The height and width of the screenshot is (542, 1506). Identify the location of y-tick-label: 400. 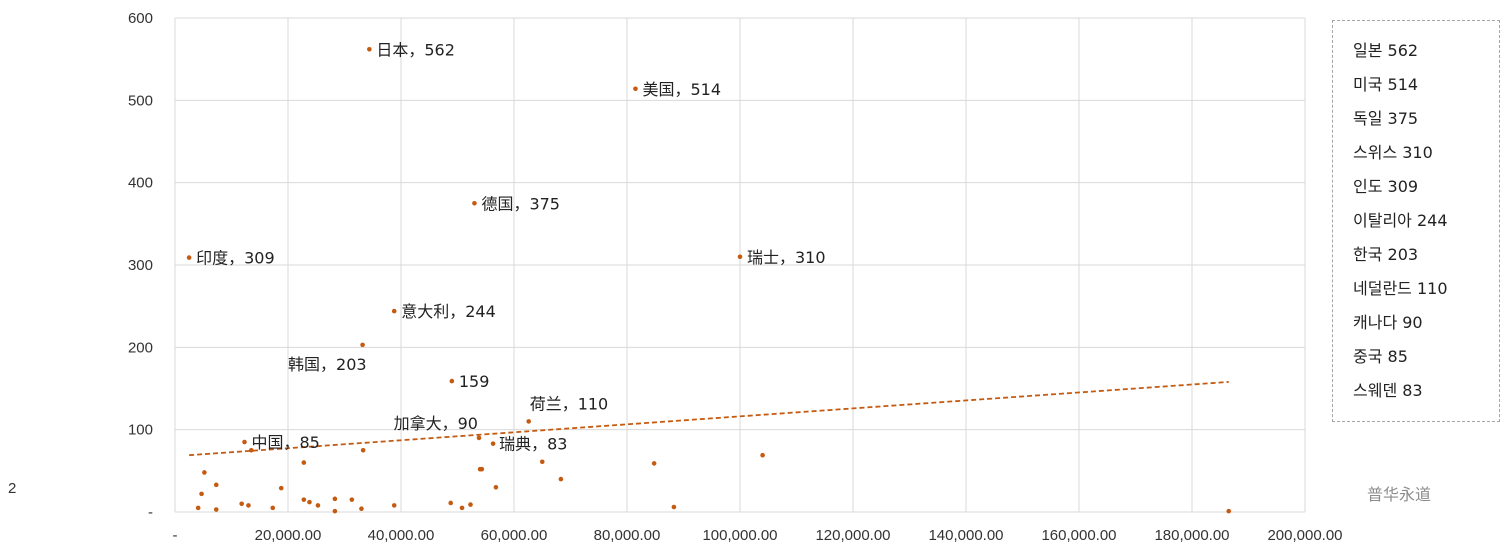
(140, 183).